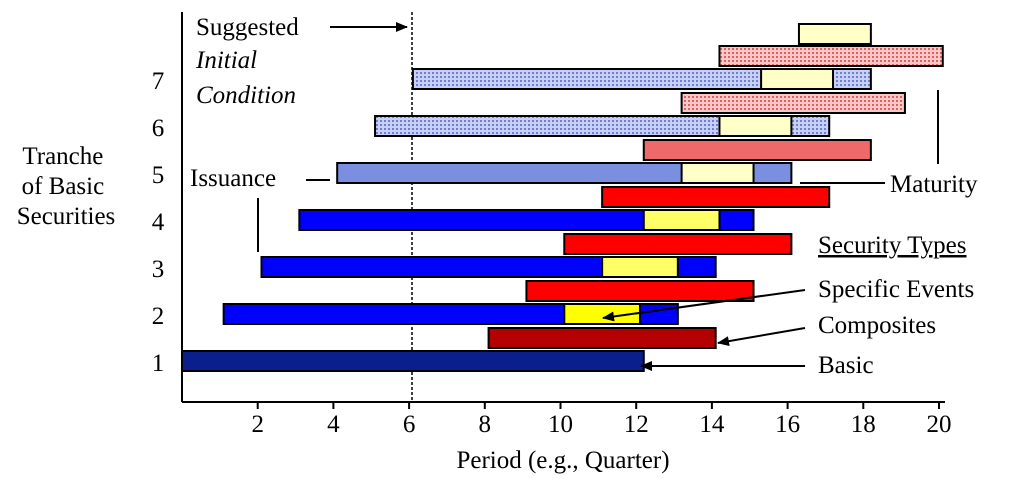 This screenshot has height=479, width=1018. What do you see at coordinates (934, 184) in the screenshot?
I see `maturity-label: Maturity` at bounding box center [934, 184].